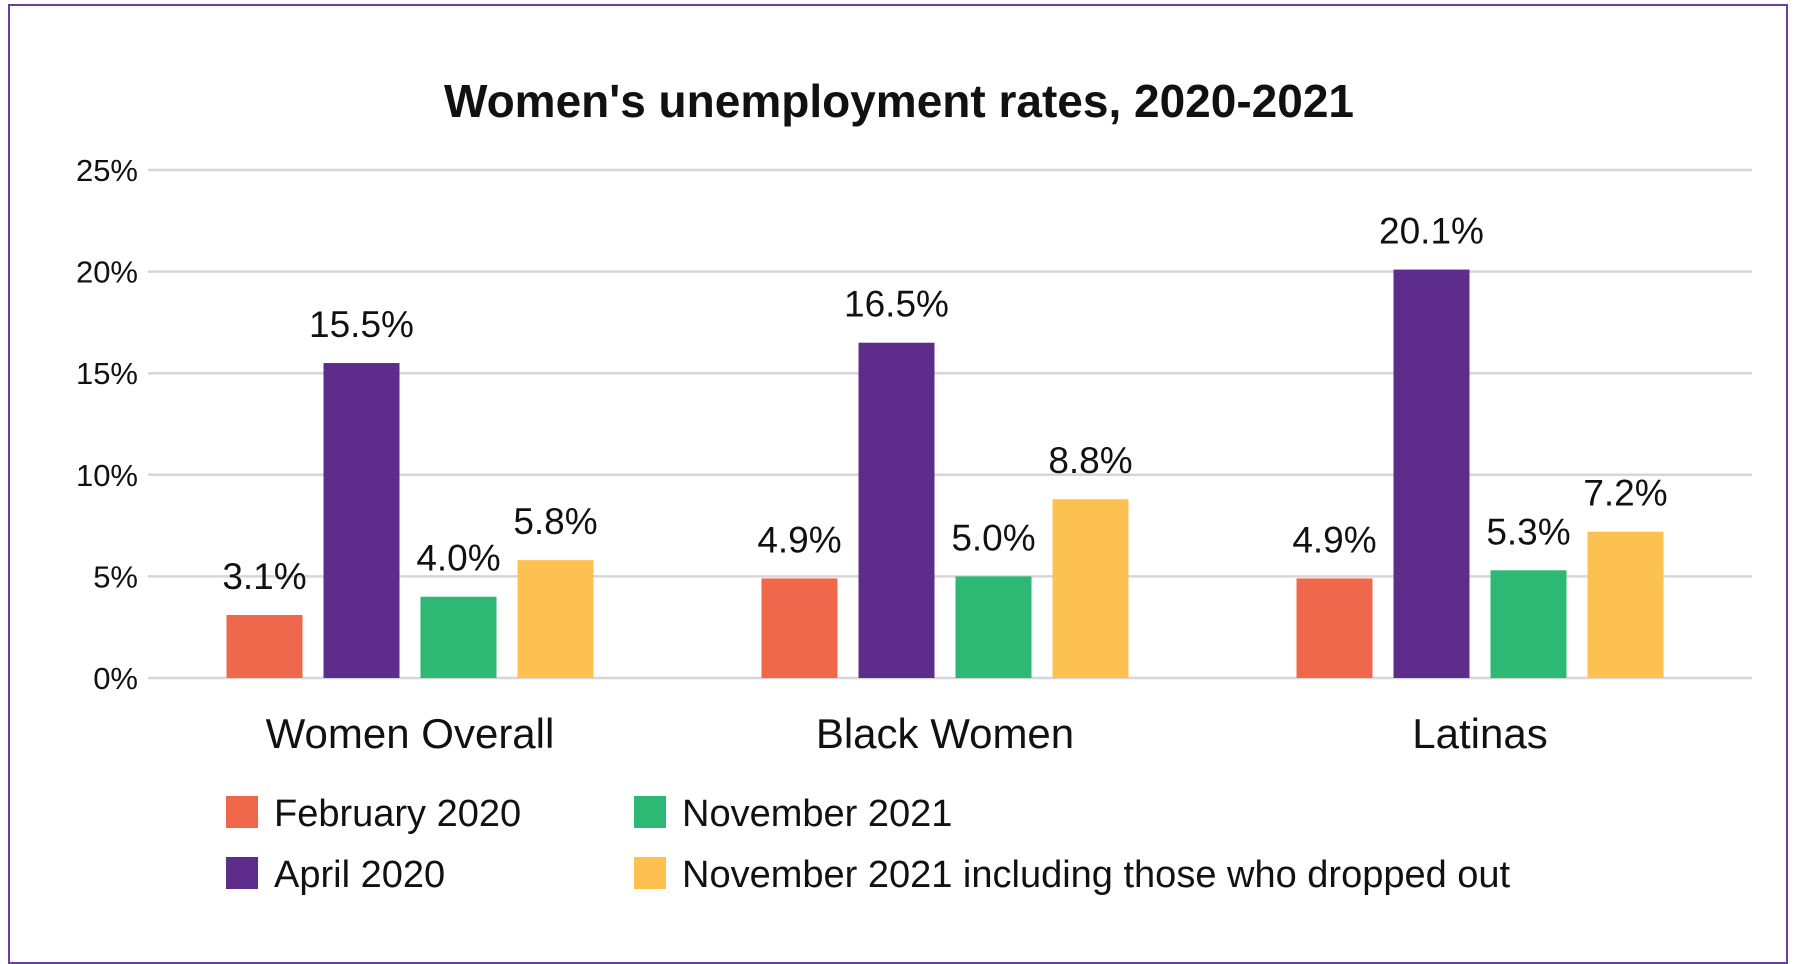  Describe the element at coordinates (993, 537) in the screenshot. I see `data-label: 5.0%` at that location.